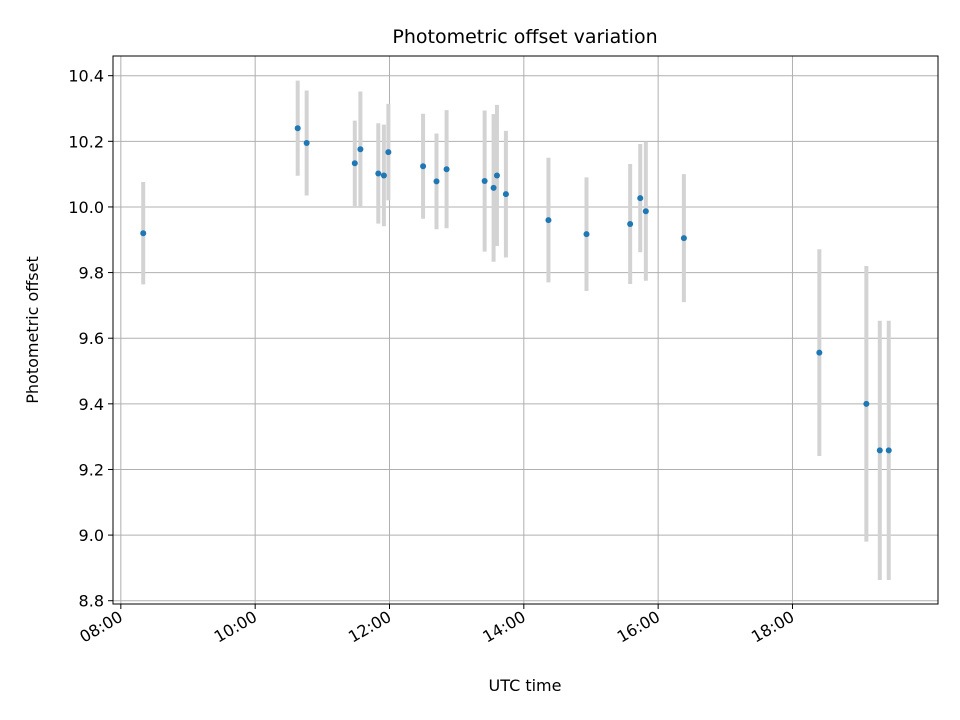 The height and width of the screenshot is (720, 960). I want to click on y-tick-label: 9.4, so click(91, 404).